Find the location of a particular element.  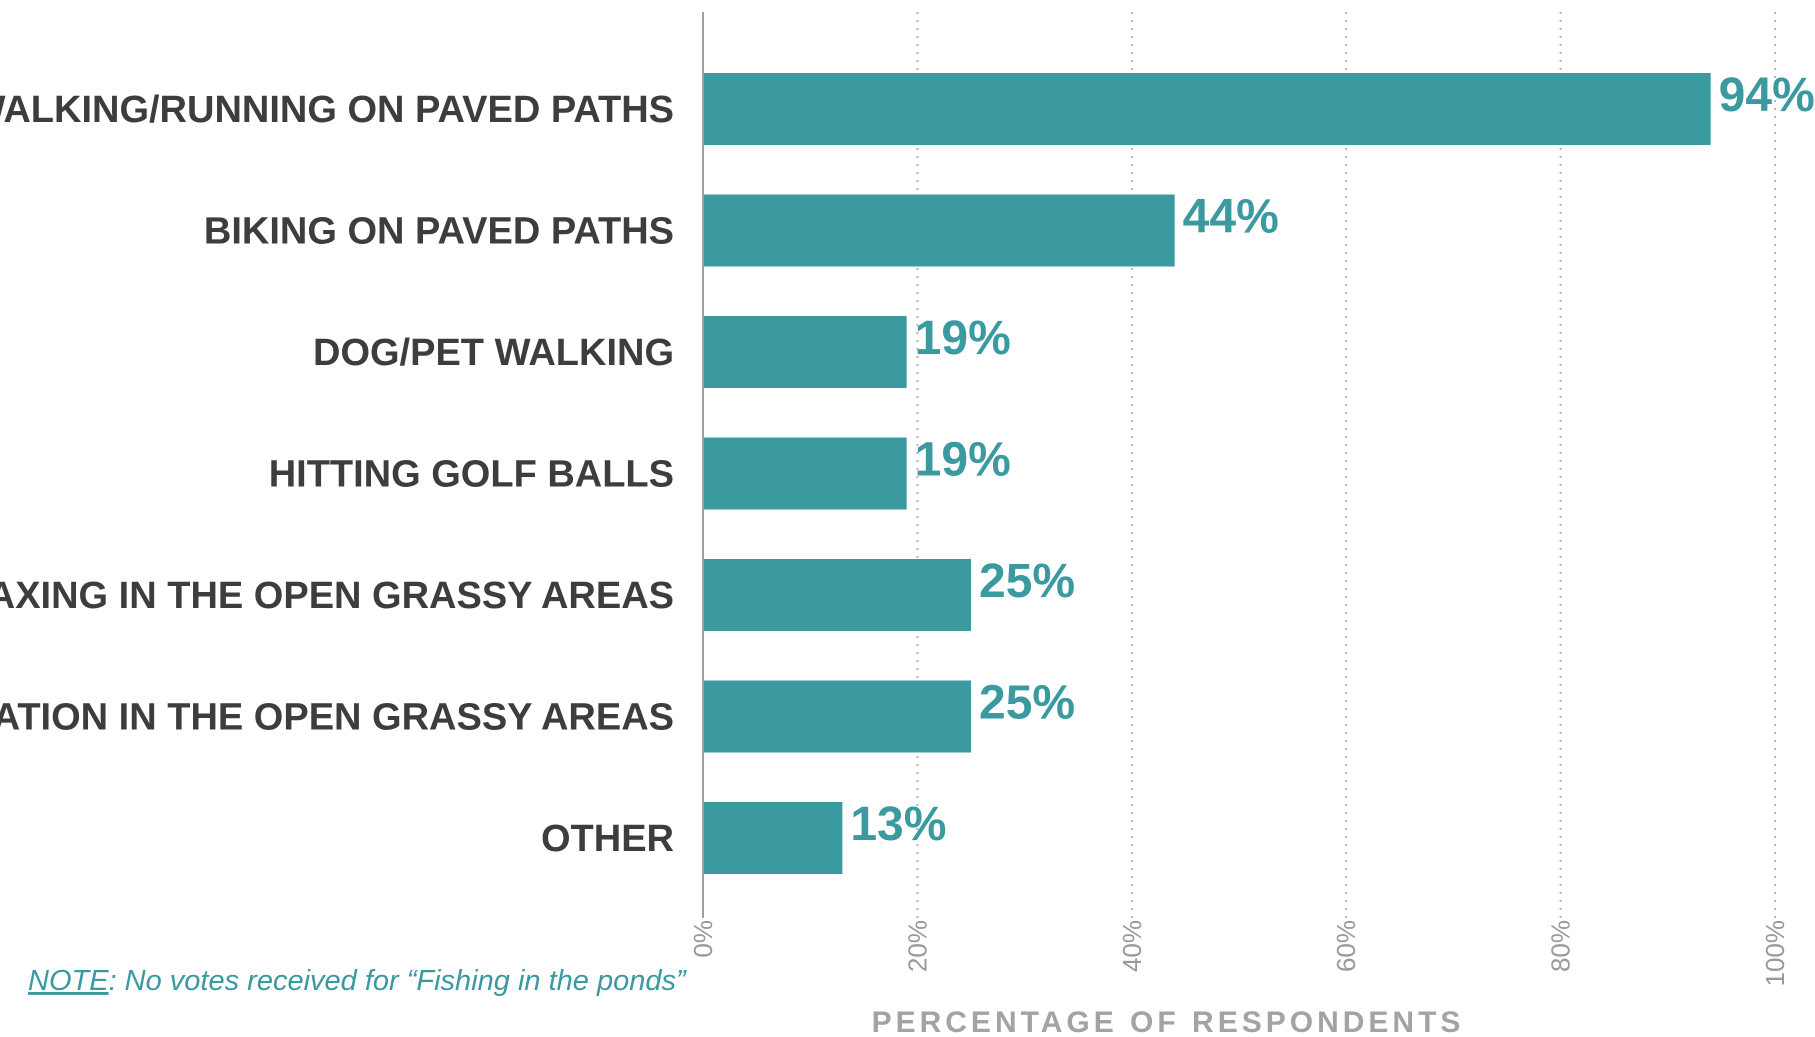

value-label: 44% is located at coordinates (1231, 217).